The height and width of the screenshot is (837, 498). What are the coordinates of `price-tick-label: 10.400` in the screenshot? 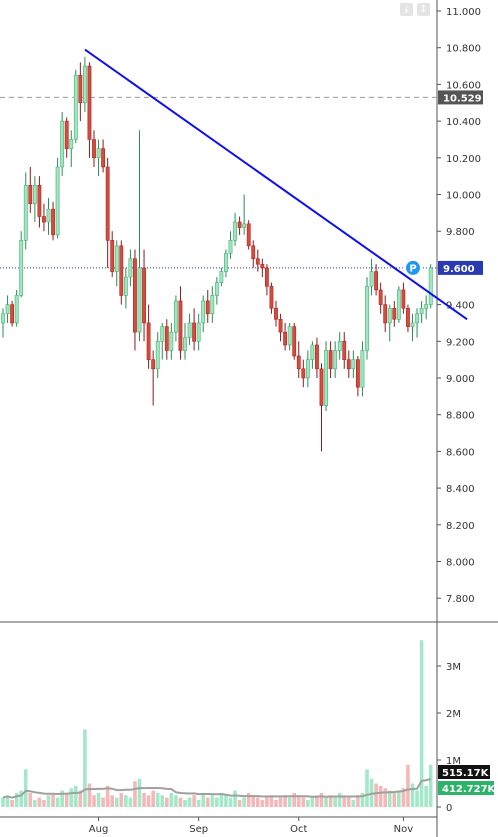 It's located at (463, 122).